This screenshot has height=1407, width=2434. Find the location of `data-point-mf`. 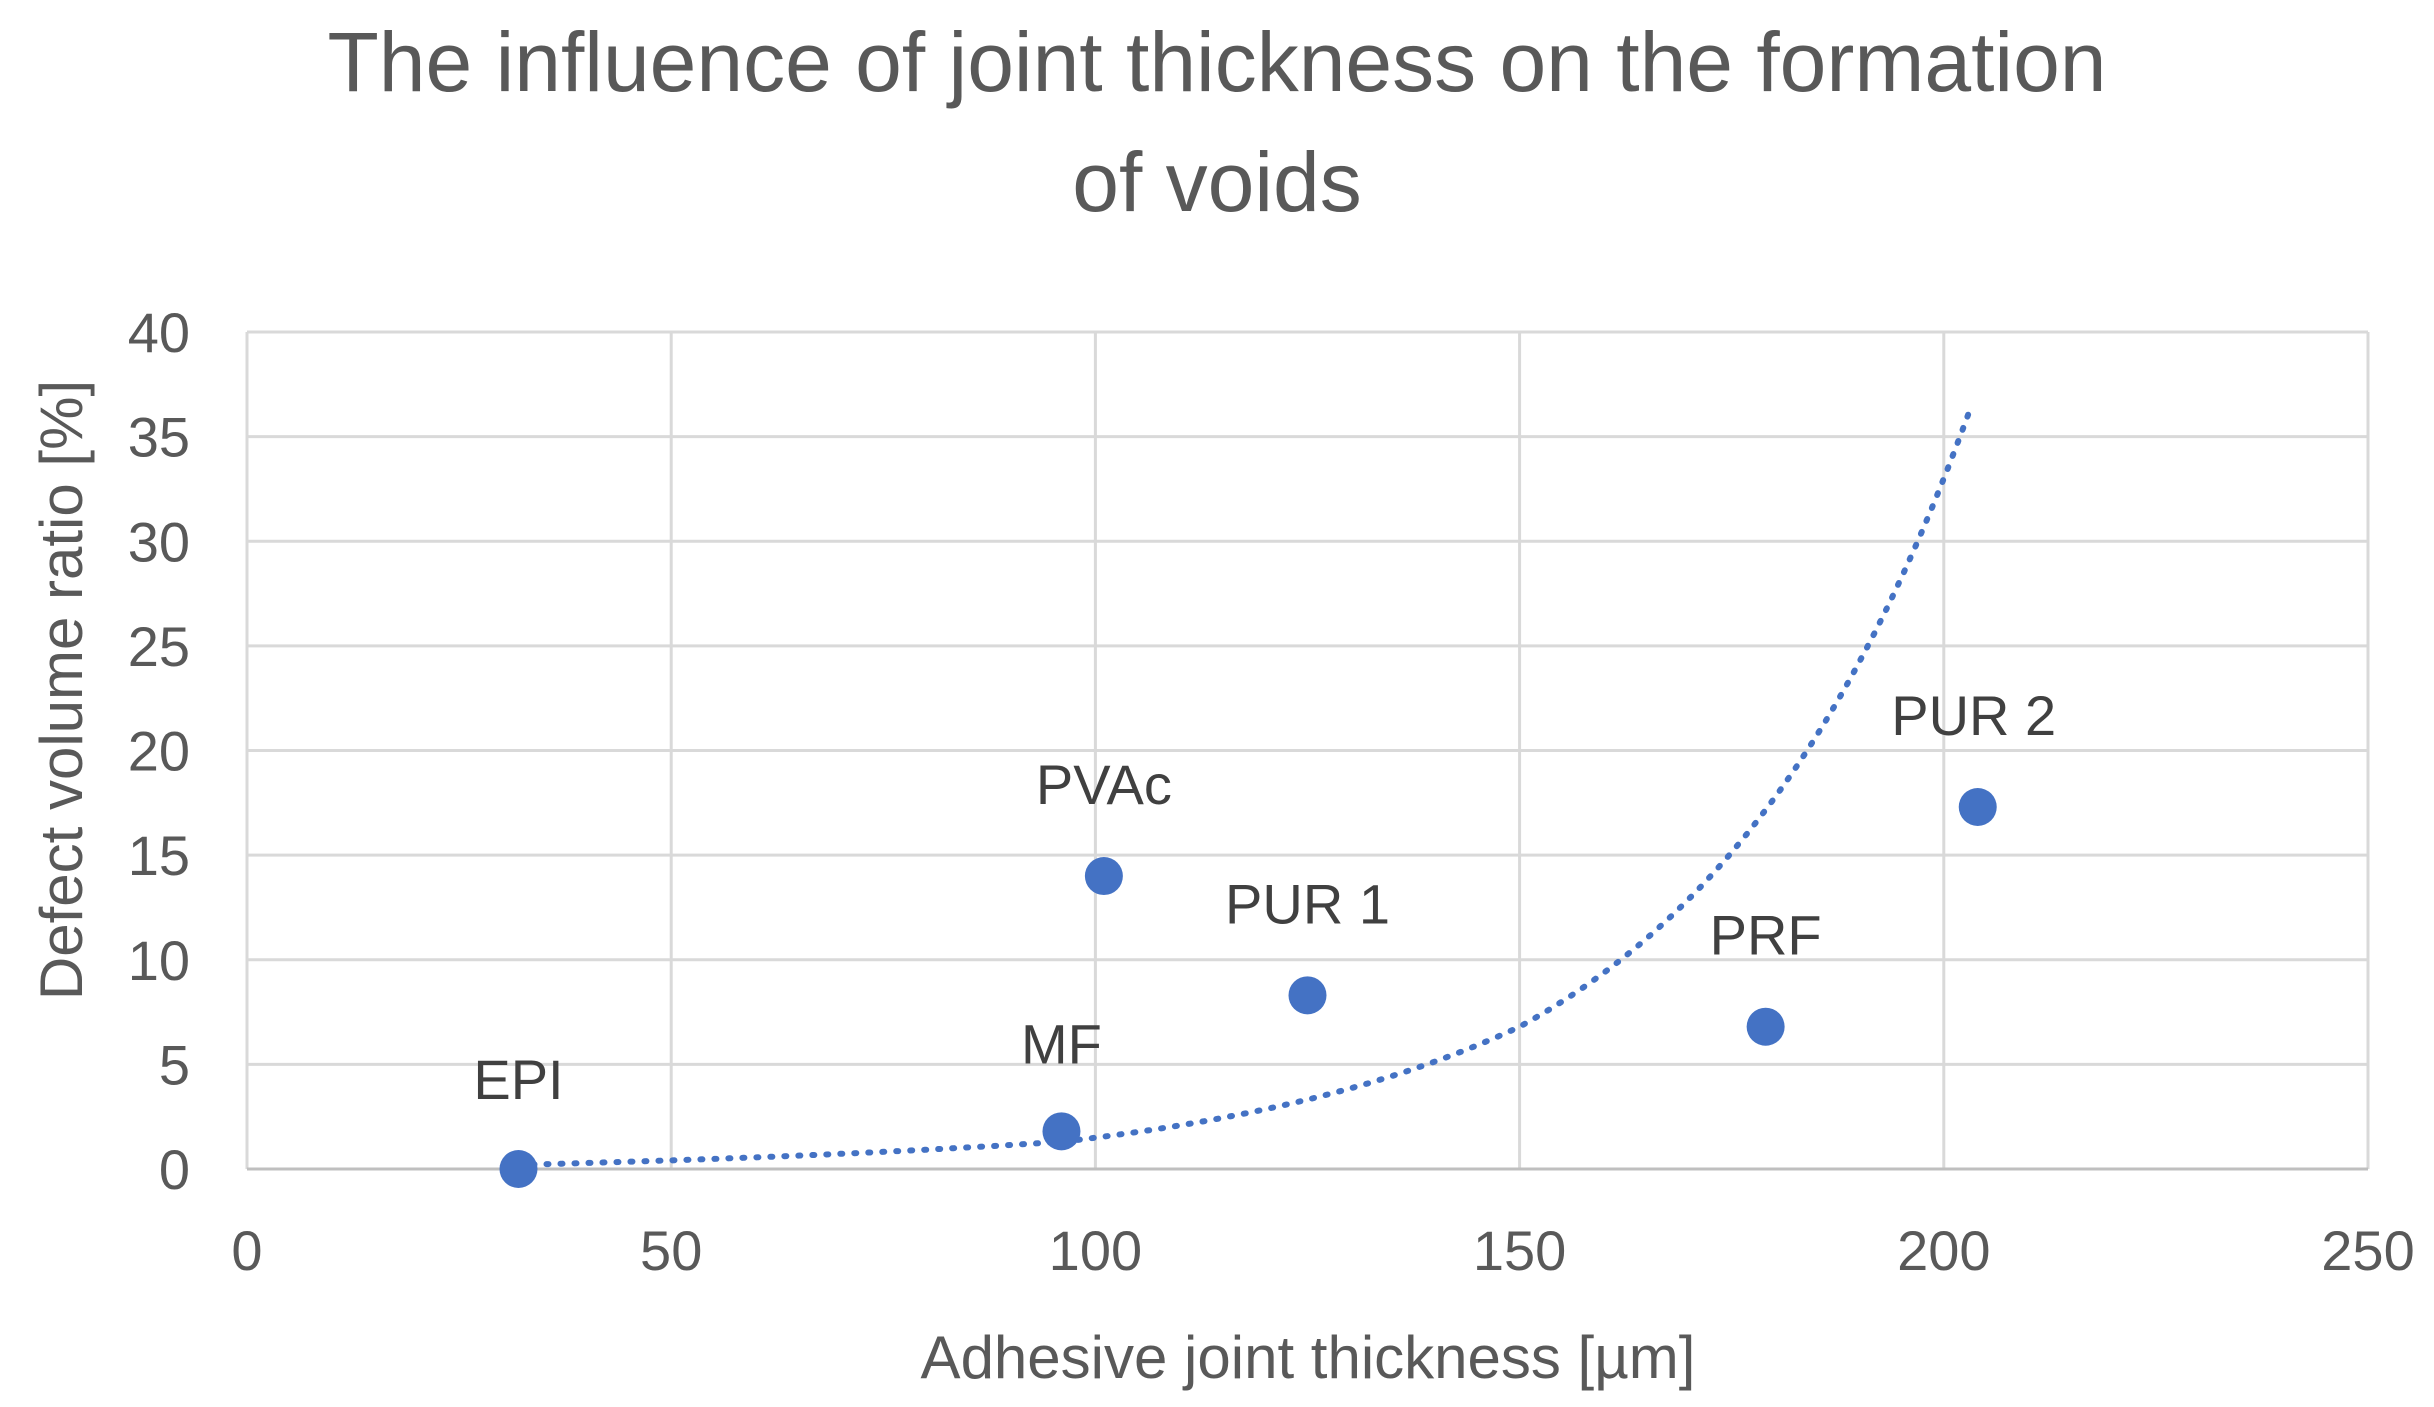

data-point-mf is located at coordinates (1061, 1131).